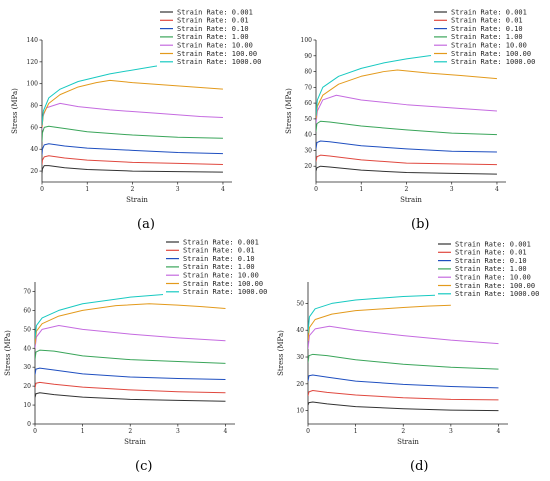 This screenshot has width=550, height=481. I want to click on y-tick-label: 90, so click(308, 56).